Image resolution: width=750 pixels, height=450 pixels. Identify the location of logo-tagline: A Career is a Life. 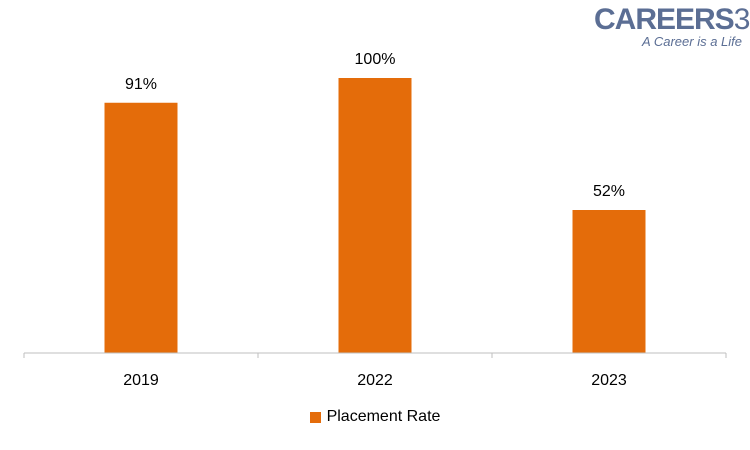
(692, 41).